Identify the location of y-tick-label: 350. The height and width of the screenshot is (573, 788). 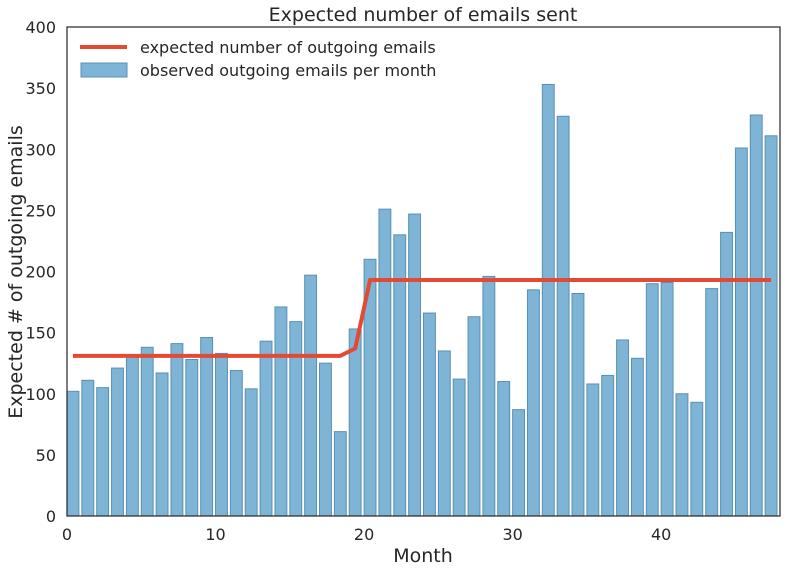
(40, 88).